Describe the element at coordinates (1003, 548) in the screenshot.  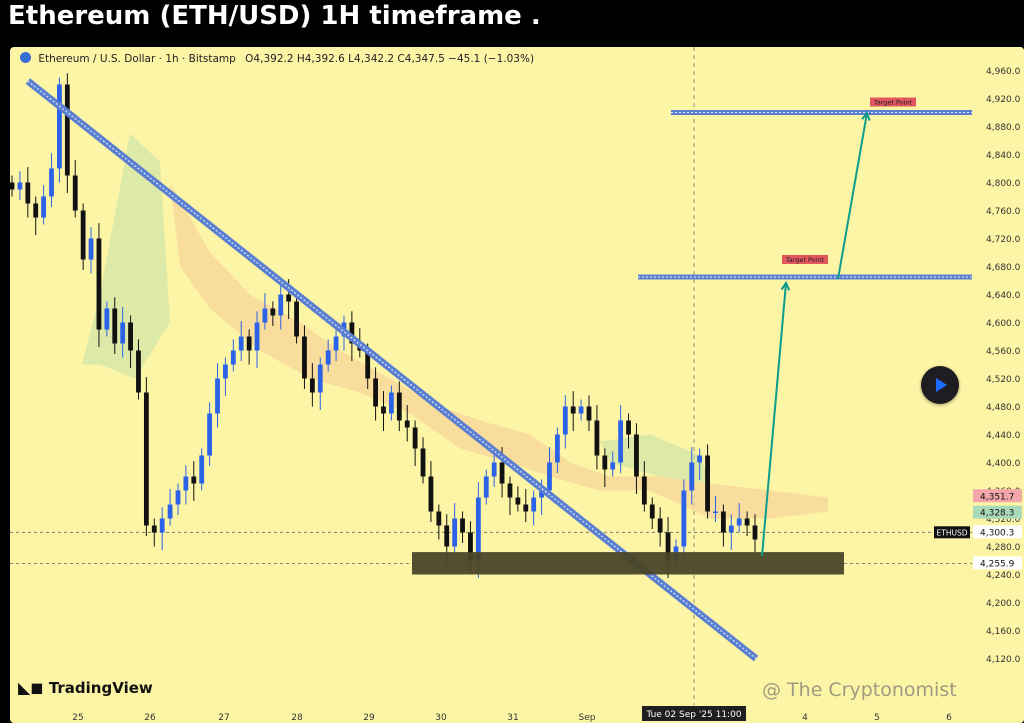
I see `y-tick-label: 4,280.0` at that location.